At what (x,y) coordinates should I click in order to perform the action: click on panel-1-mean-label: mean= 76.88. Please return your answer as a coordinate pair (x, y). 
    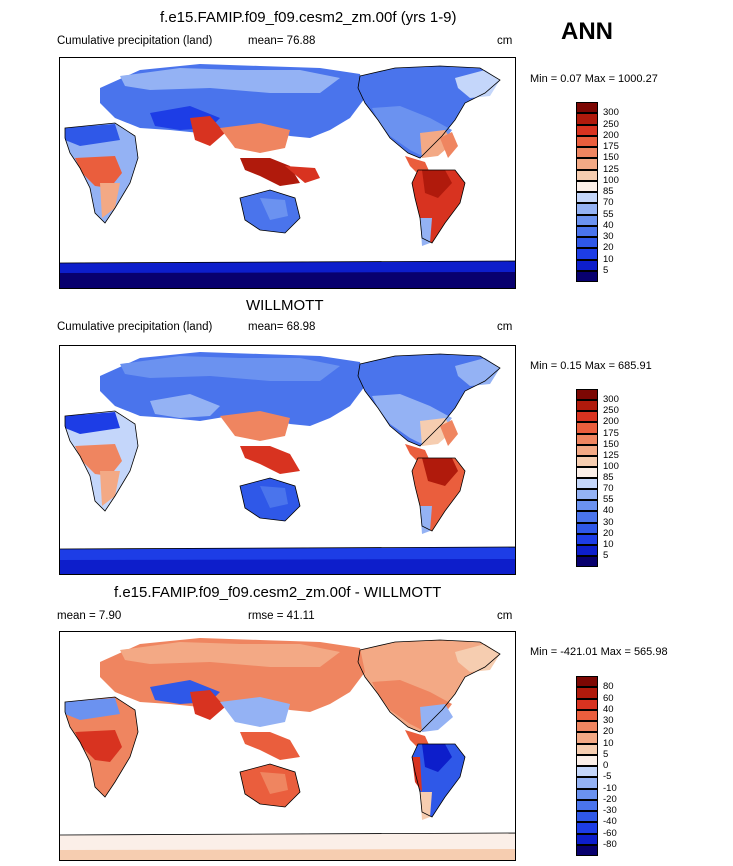
    Looking at the image, I should click on (282, 41).